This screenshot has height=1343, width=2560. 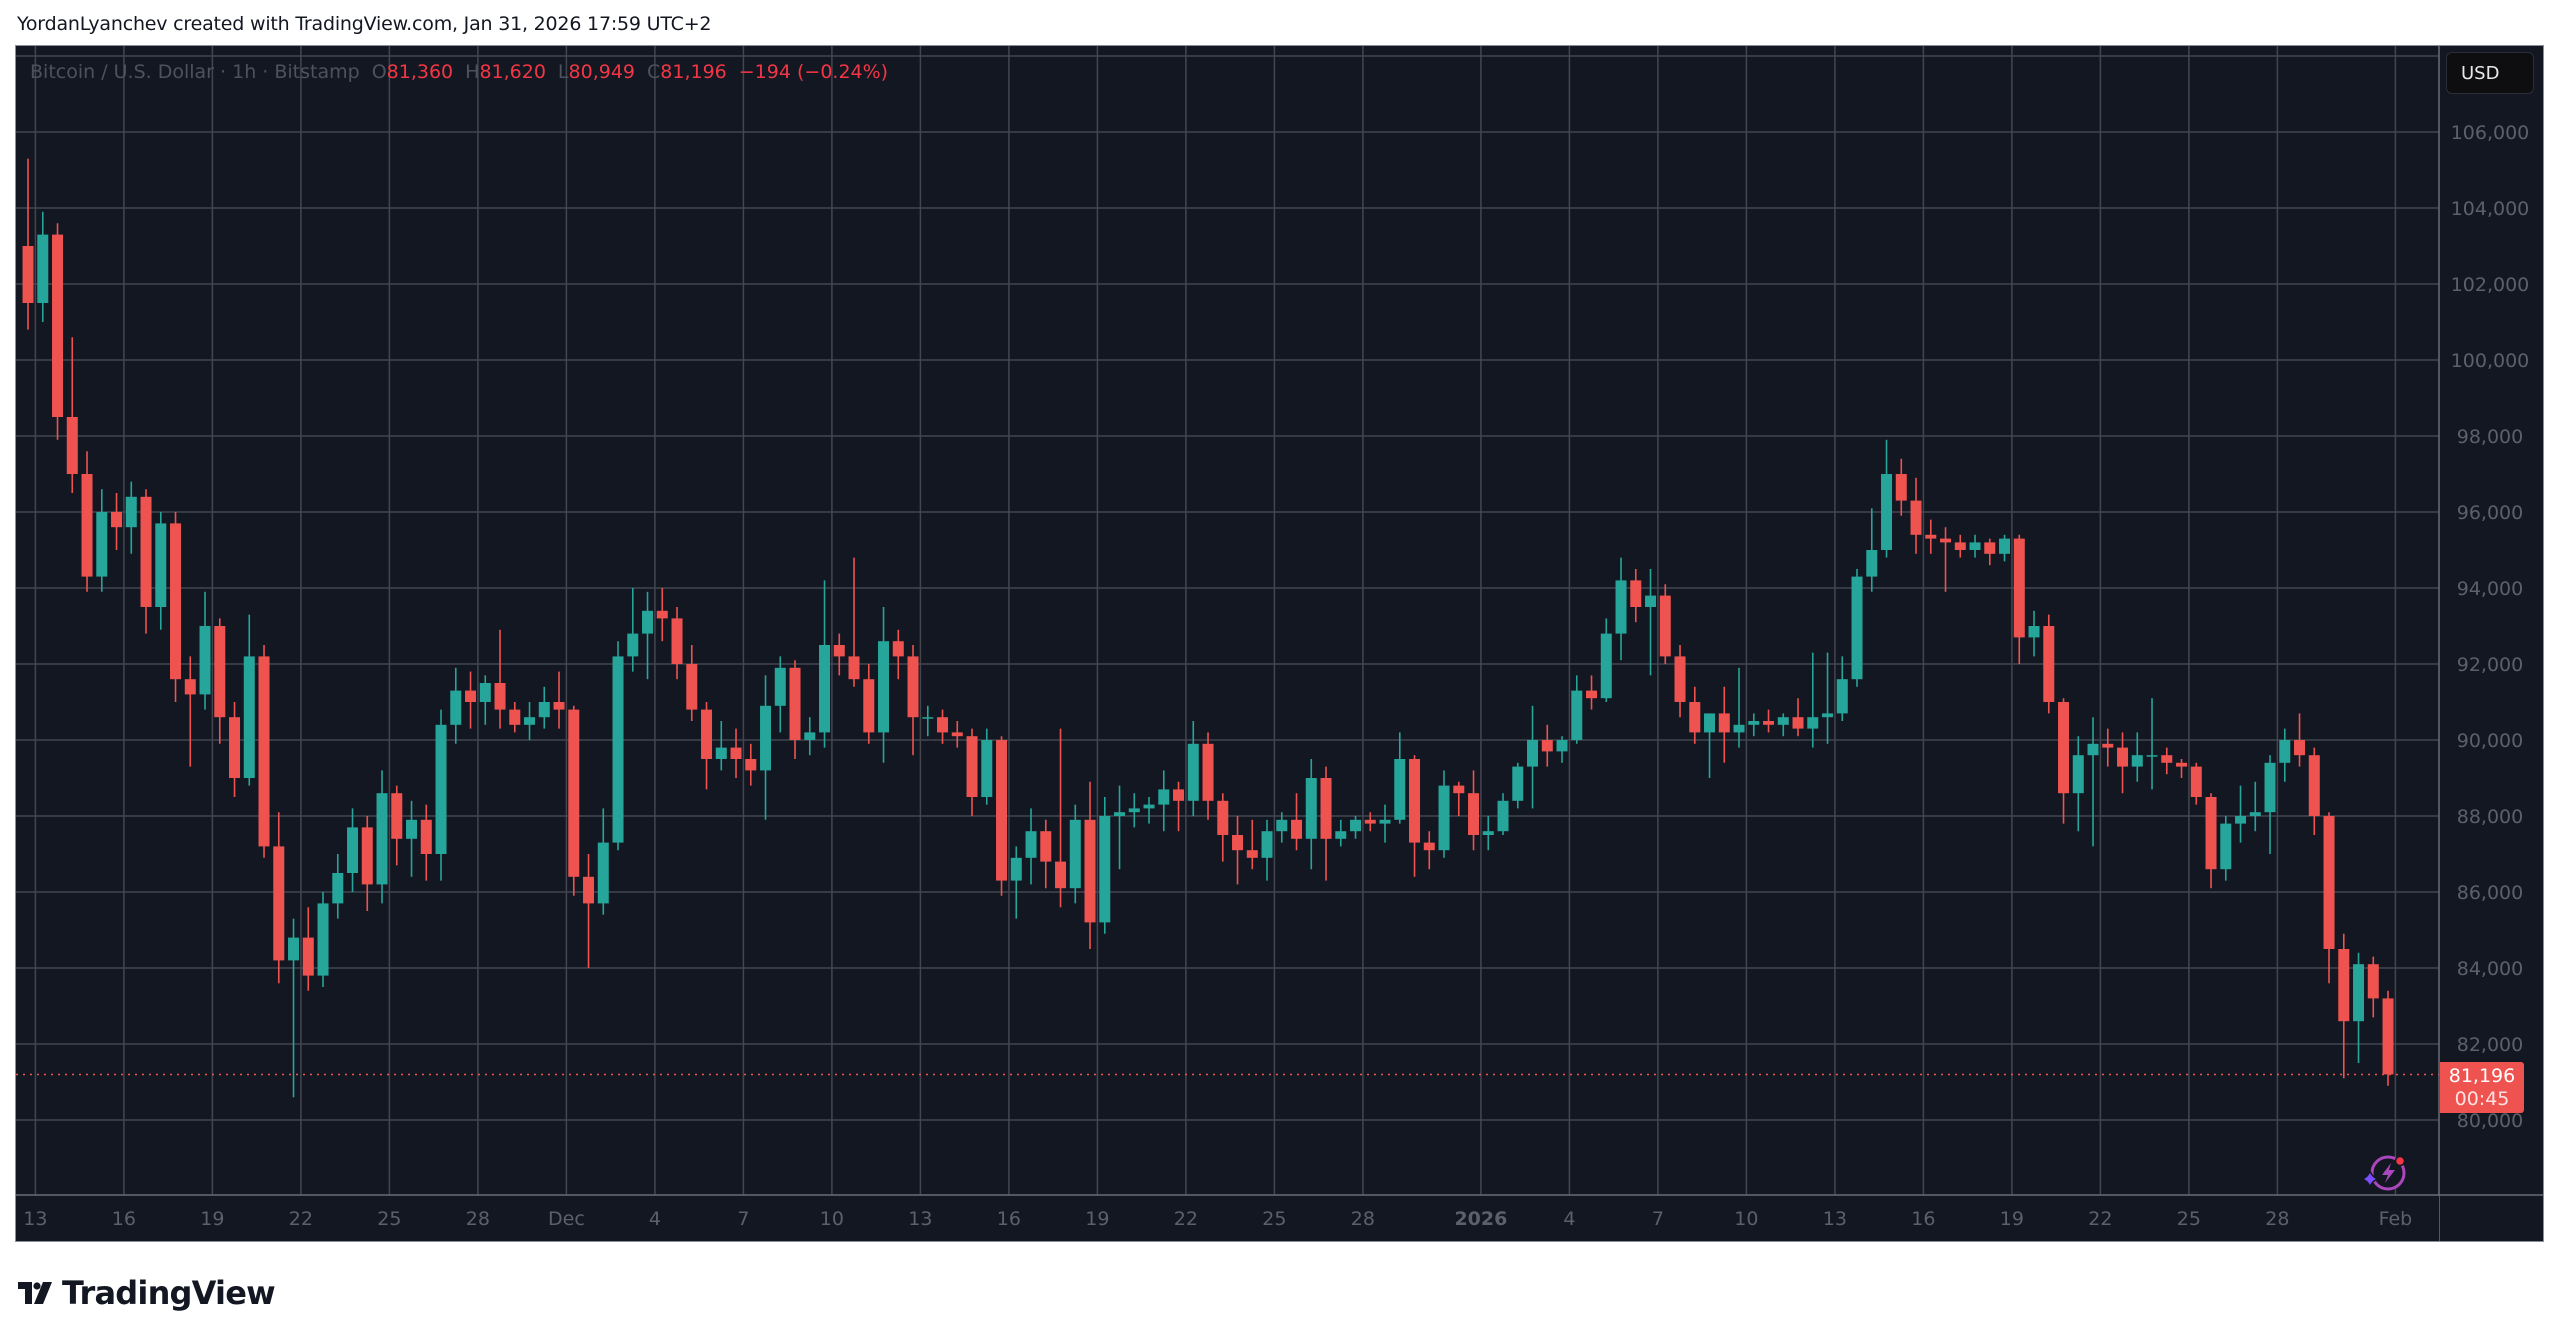 What do you see at coordinates (2490, 741) in the screenshot?
I see `price-tick-label: 90,000` at bounding box center [2490, 741].